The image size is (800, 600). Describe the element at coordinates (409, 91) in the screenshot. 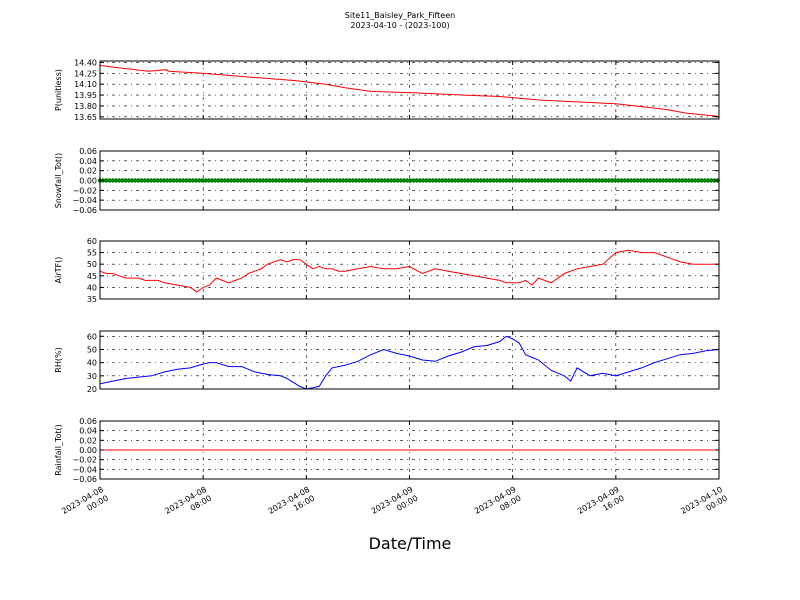

I see `pressure-series-line` at that location.